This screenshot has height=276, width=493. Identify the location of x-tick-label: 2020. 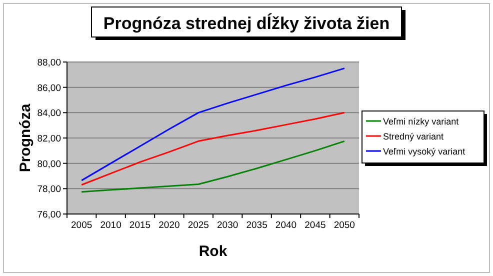
(169, 225).